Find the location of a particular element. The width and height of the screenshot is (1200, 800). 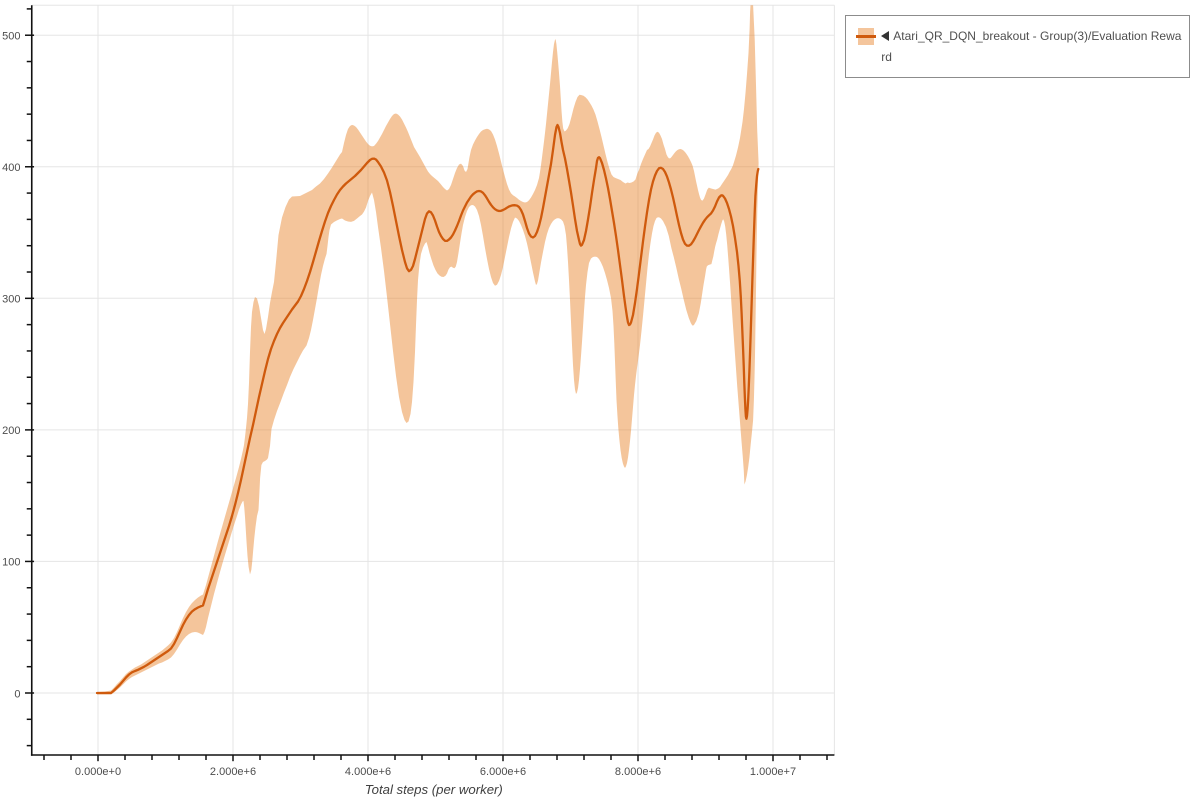

svg-text: 0.000e+0 is located at coordinates (98, 772).